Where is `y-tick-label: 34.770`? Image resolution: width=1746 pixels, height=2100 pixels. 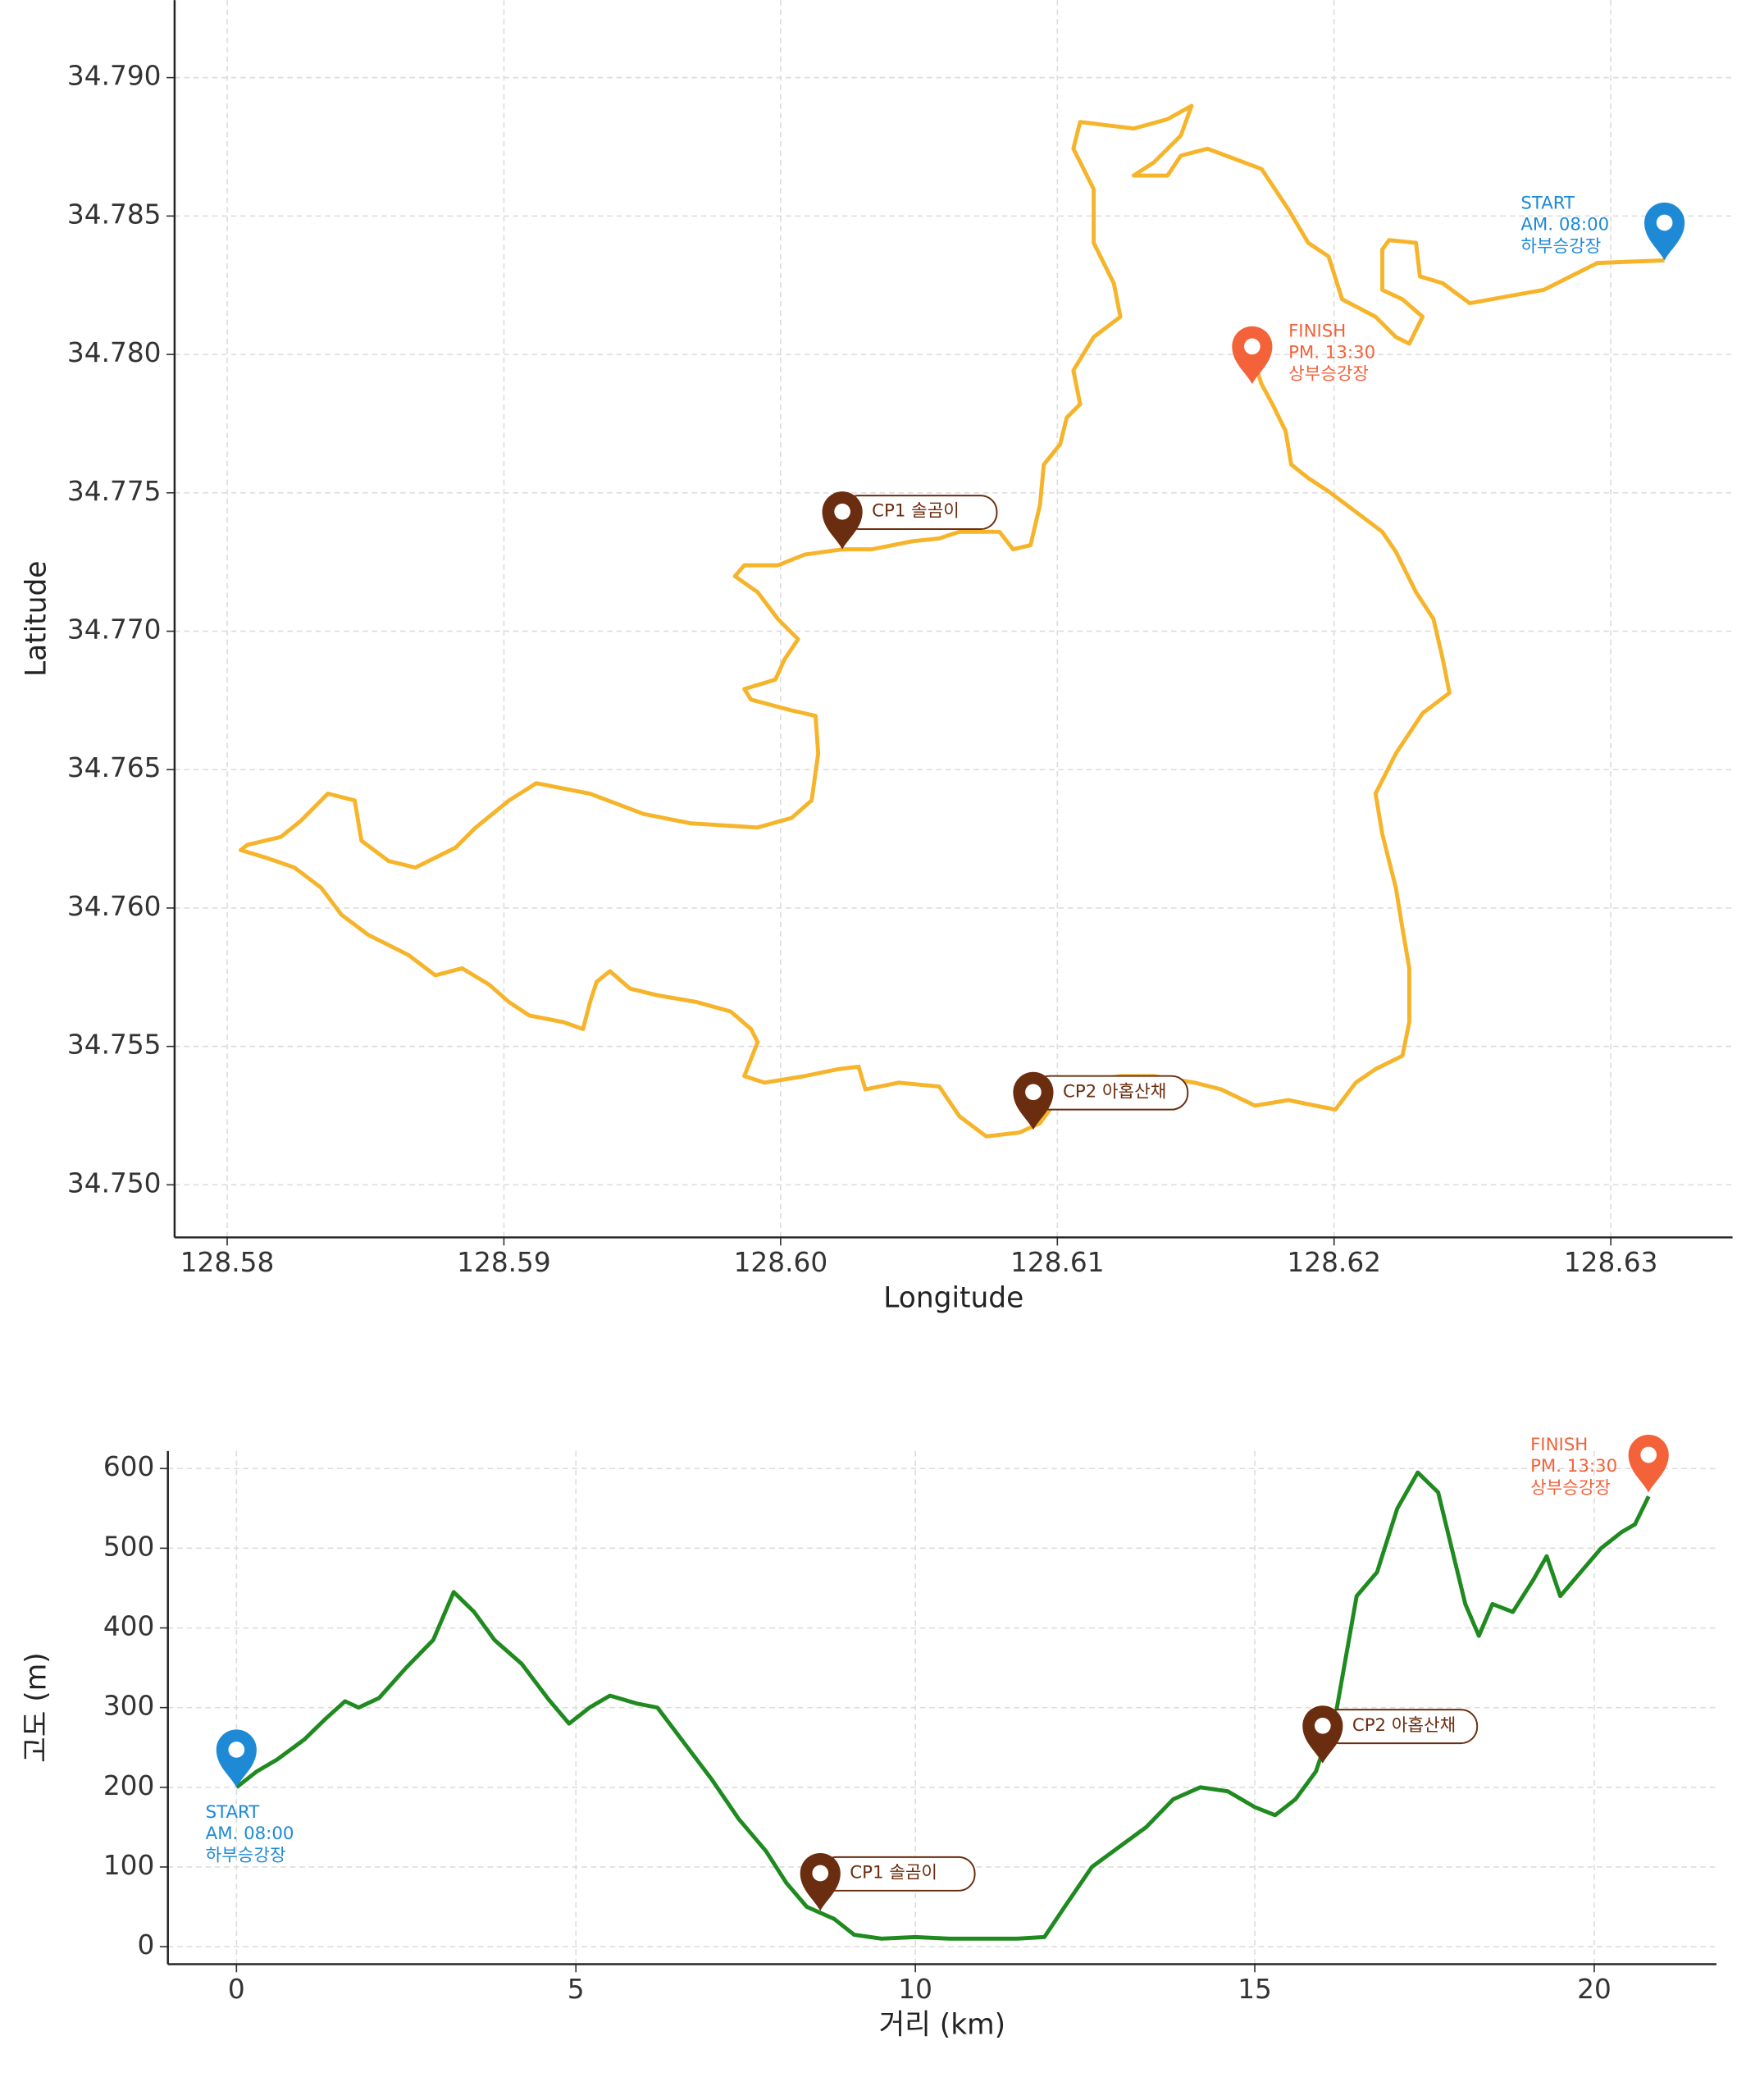 y-tick-label: 34.770 is located at coordinates (114, 630).